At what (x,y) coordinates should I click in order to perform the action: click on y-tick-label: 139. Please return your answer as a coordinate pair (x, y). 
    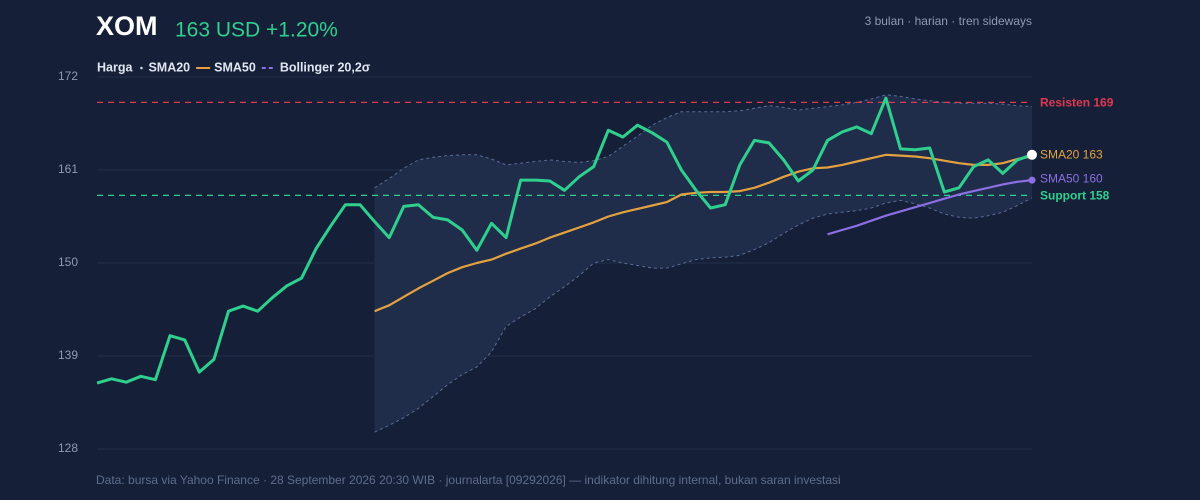
    Looking at the image, I should click on (68, 355).